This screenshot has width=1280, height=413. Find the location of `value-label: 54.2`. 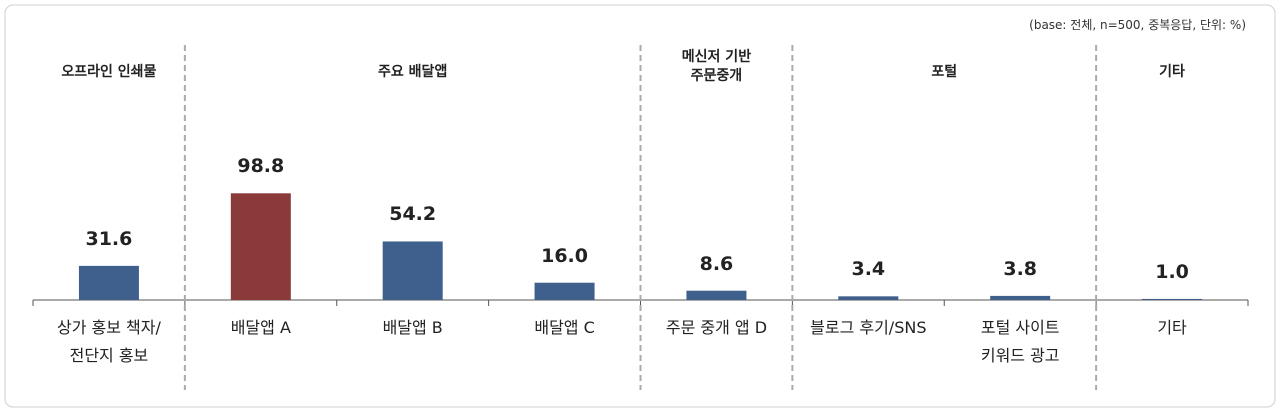

value-label: 54.2 is located at coordinates (413, 214).